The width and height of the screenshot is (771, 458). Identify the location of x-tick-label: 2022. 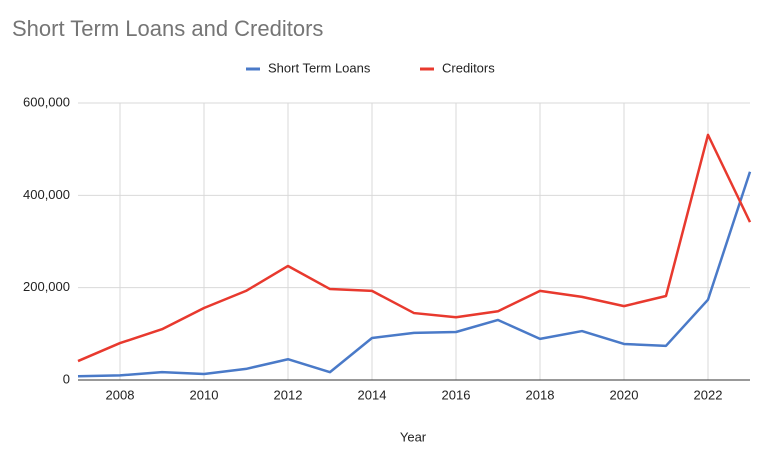
(708, 394).